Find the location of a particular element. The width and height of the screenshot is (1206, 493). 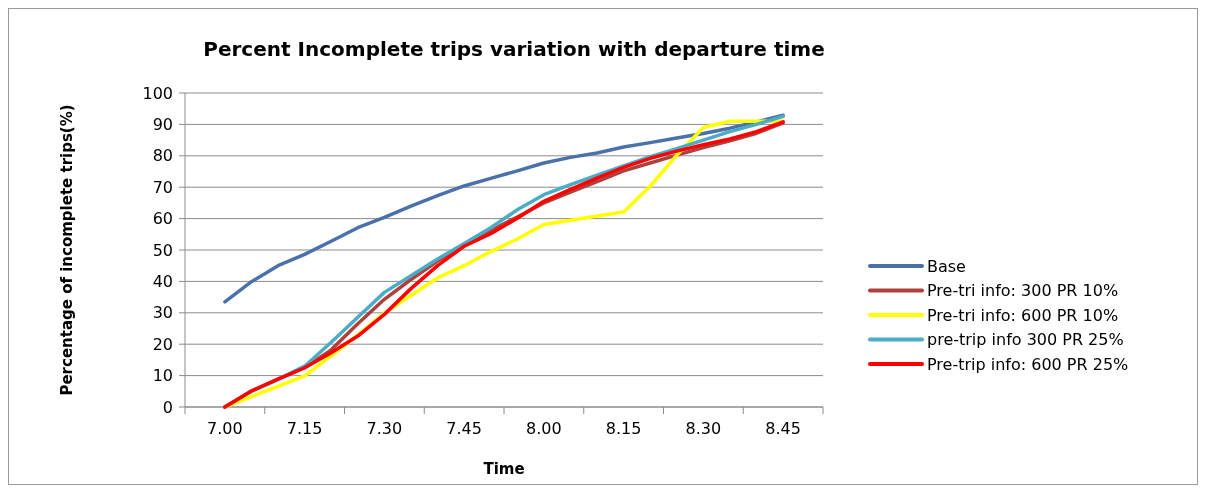

y-tick-label: 20 is located at coordinates (162, 344).